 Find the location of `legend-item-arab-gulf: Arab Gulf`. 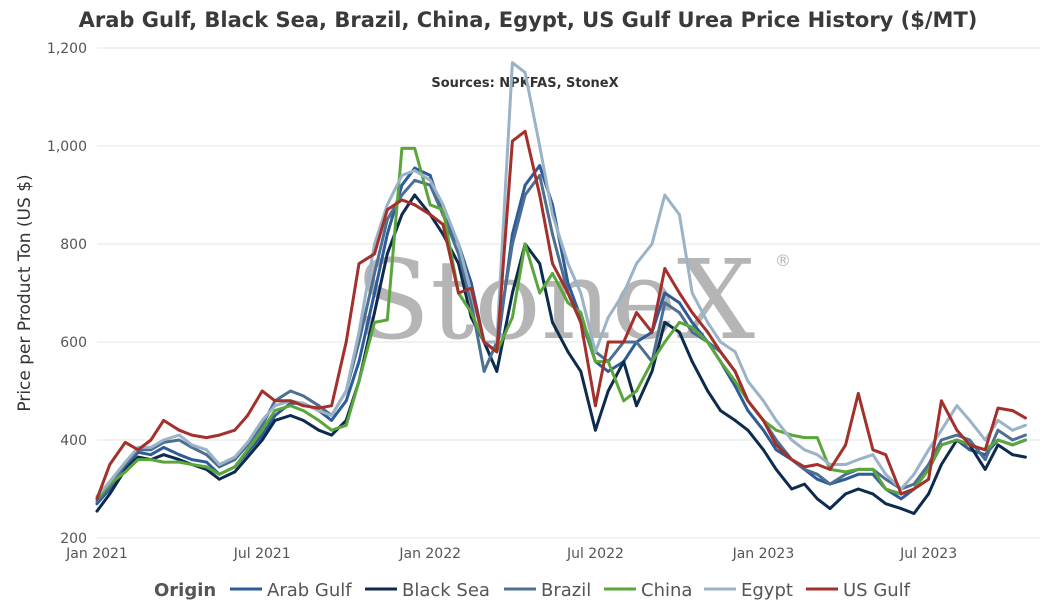

legend-item-arab-gulf: Arab Gulf is located at coordinates (309, 590).